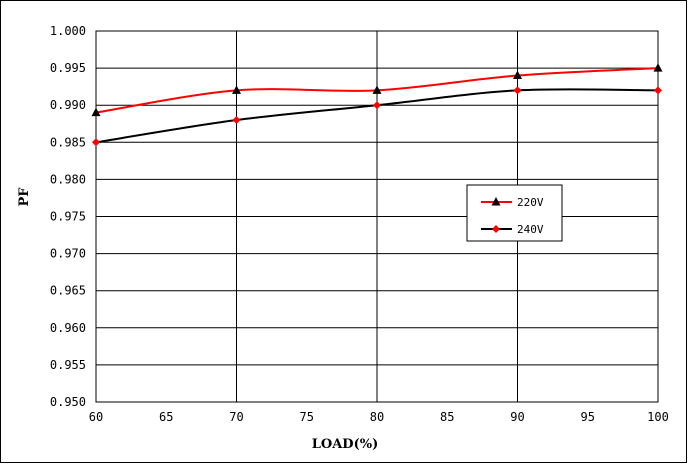 The image size is (688, 464). I want to click on y-tick-label: 0.990, so click(68, 105).